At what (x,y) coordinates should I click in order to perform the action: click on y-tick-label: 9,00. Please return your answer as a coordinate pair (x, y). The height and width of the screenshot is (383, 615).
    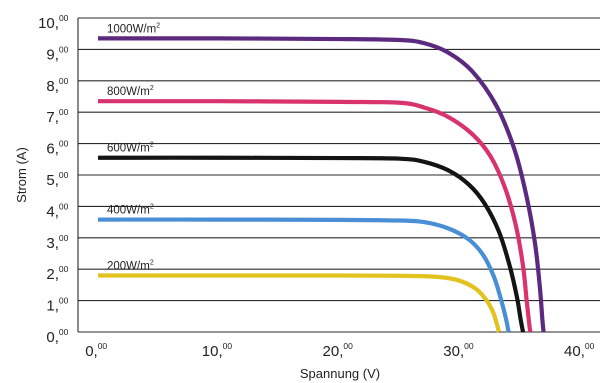
    Looking at the image, I should click on (57, 53).